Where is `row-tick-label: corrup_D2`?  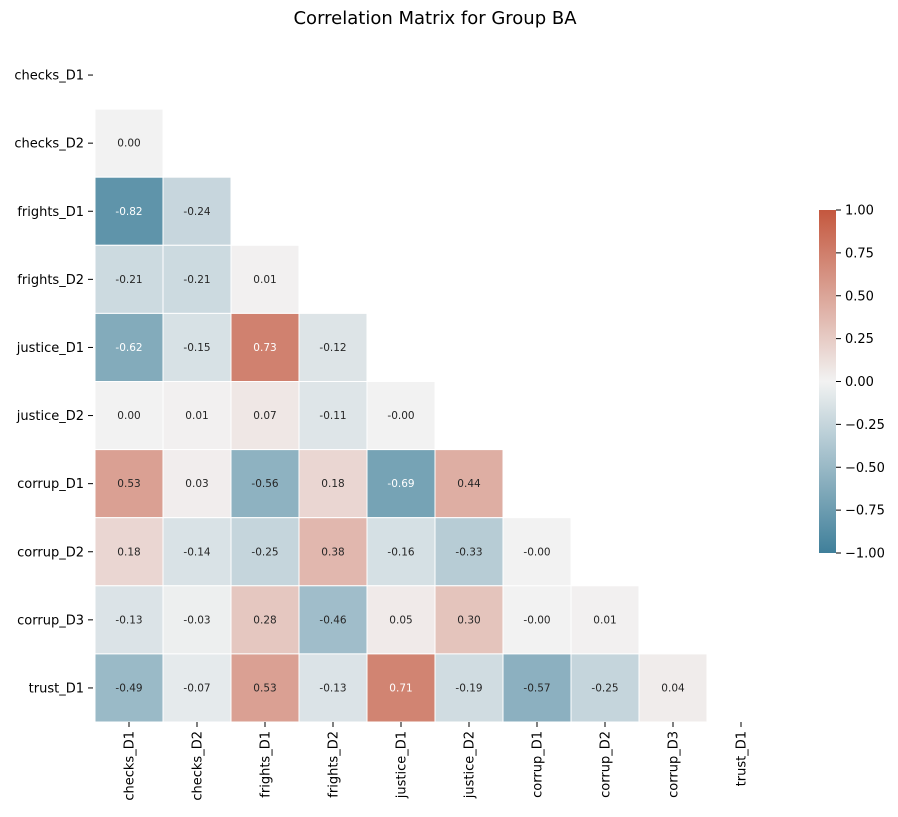
row-tick-label: corrup_D2 is located at coordinates (50, 552).